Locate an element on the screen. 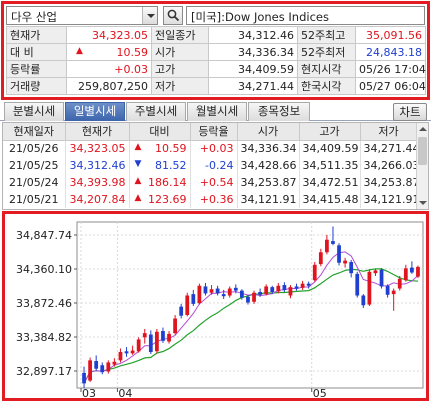  up-triangle-icon: ▲ is located at coordinates (79, 50).